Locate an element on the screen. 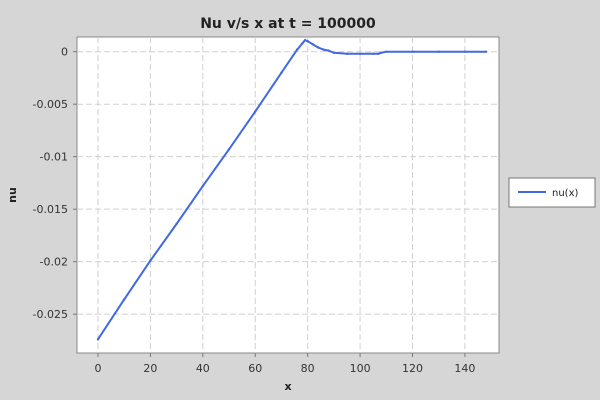 Image resolution: width=600 pixels, height=400 pixels. x-tick-label: 100 is located at coordinates (360, 368).